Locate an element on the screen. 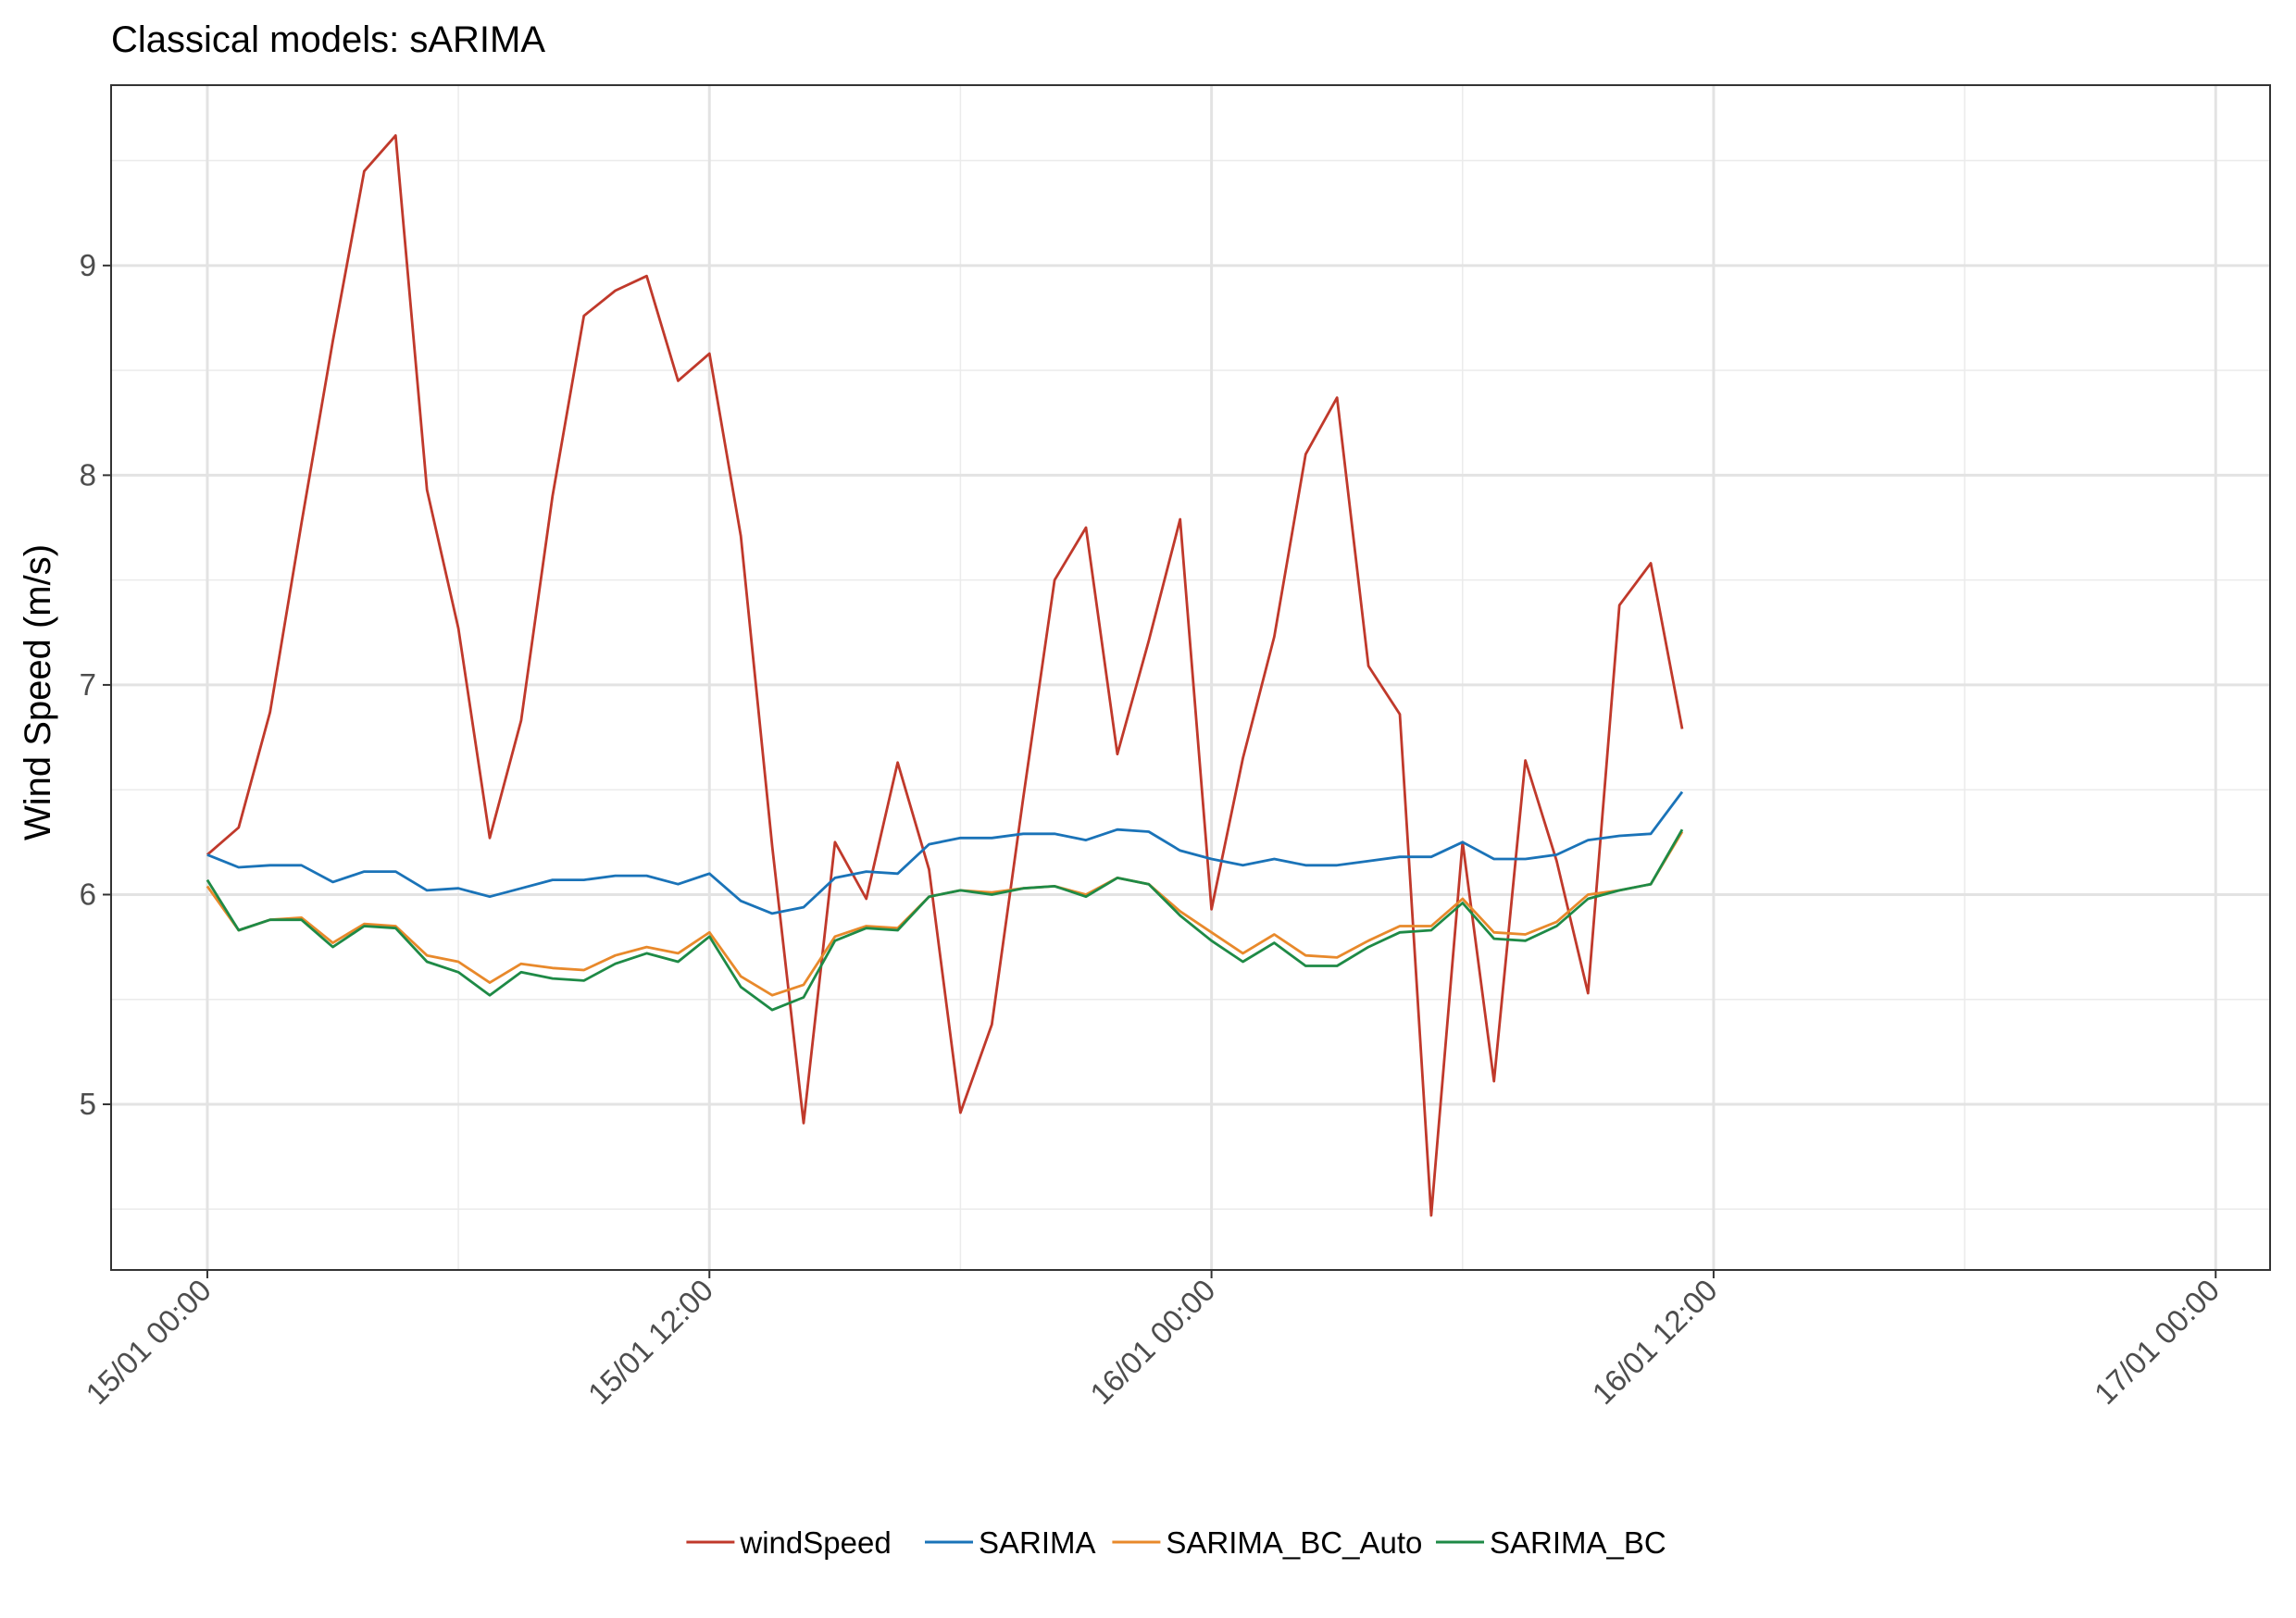  y-tick-label: 8 is located at coordinates (88, 475).